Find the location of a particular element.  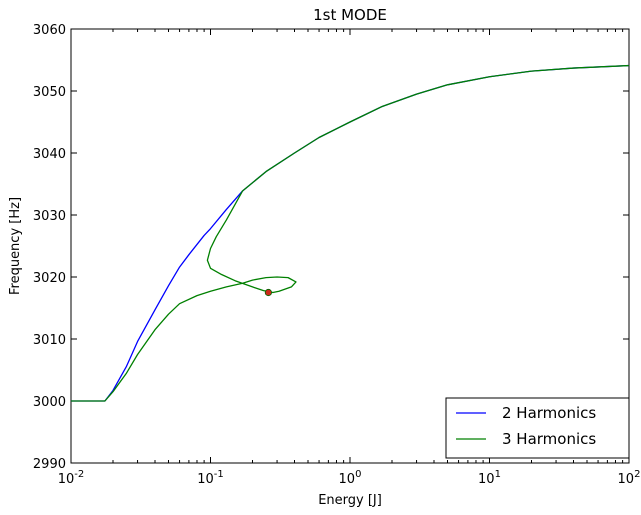

point-marker is located at coordinates (268, 292).